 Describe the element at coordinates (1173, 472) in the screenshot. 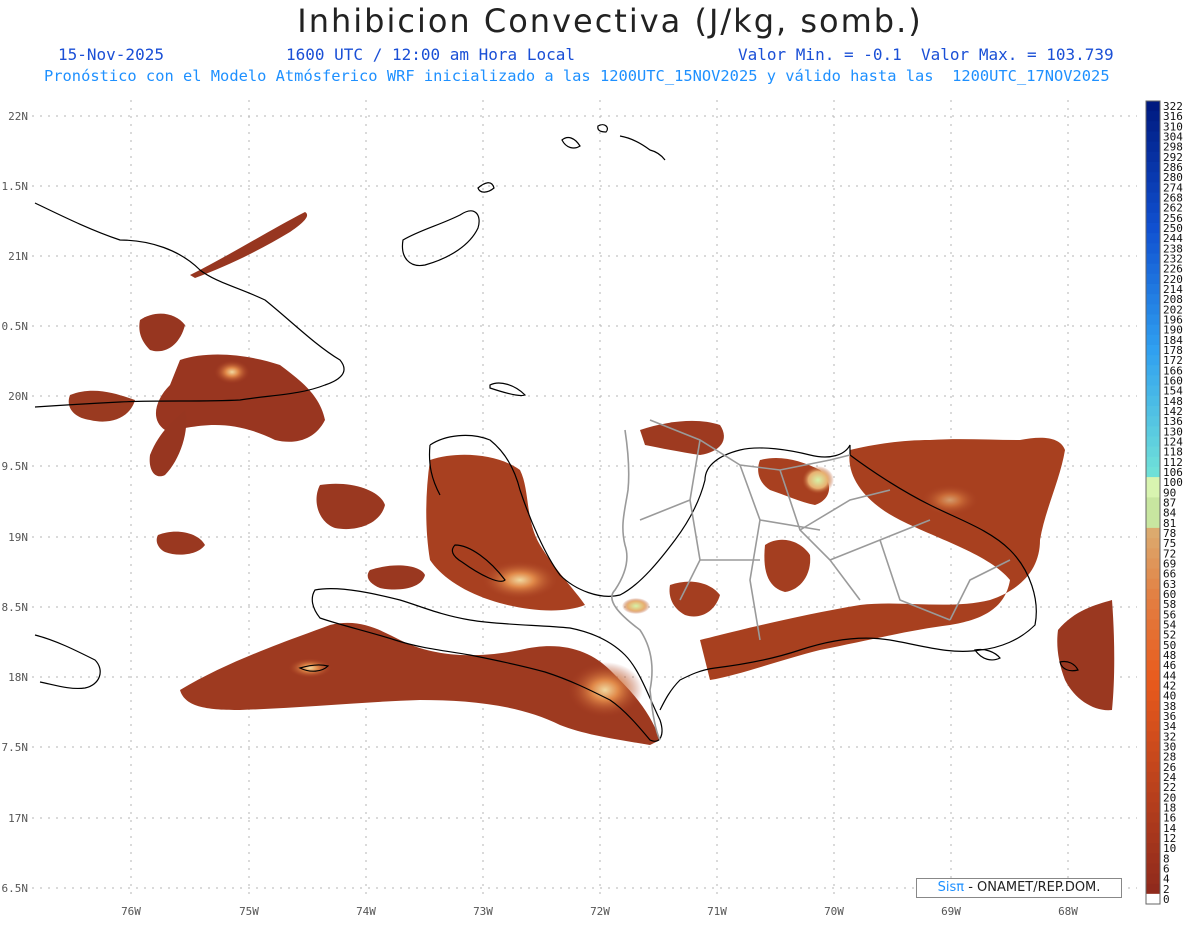

I see `colorbar-label: 106` at that location.